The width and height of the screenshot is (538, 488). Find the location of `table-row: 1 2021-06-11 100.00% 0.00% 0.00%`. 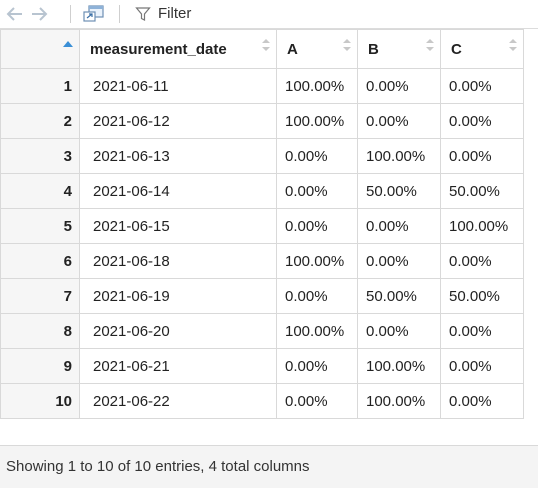

table-row: 1 2021-06-11 100.00% 0.00% 0.00% is located at coordinates (262, 86).